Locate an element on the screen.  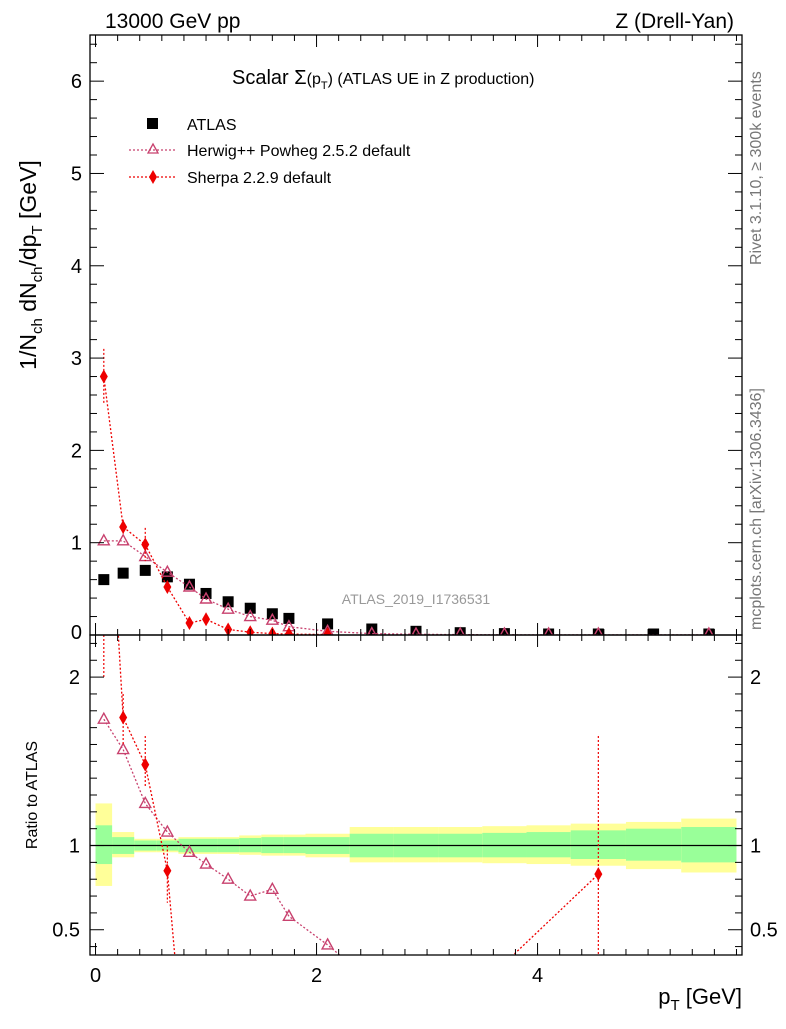
main-line-sherpa is located at coordinates (215, 505).